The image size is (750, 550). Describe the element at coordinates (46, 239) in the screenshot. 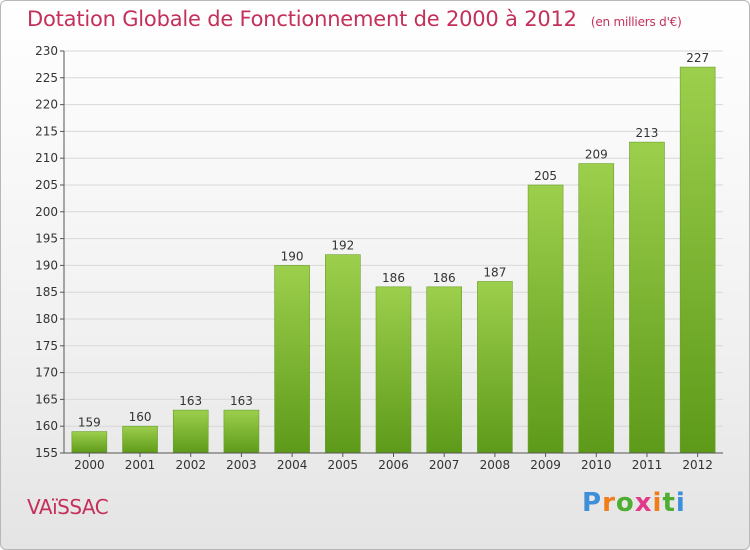

I see `y-tick-label: 195` at that location.